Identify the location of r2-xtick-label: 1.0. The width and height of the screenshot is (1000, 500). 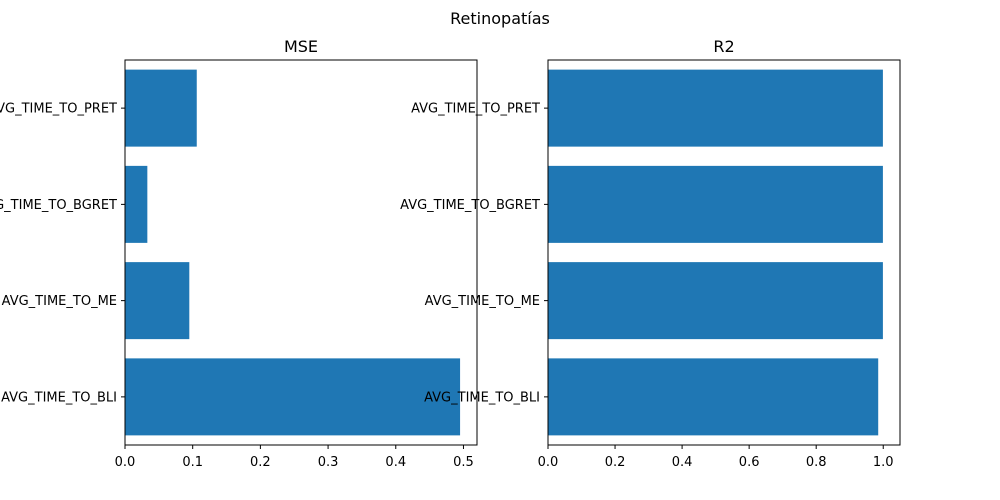
(883, 462).